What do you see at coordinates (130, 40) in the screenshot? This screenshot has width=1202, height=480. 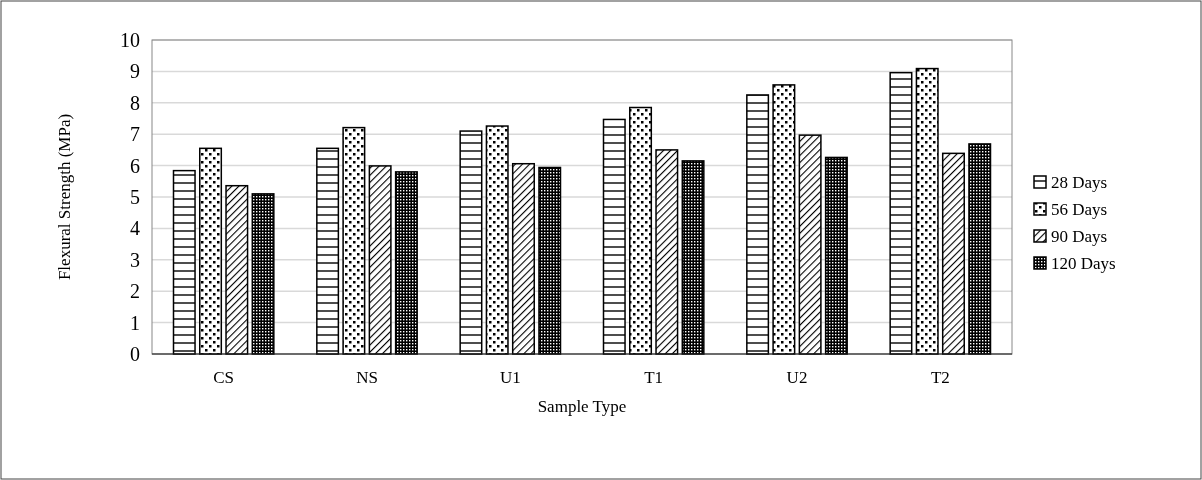 I see `y-tick-label: 10` at bounding box center [130, 40].